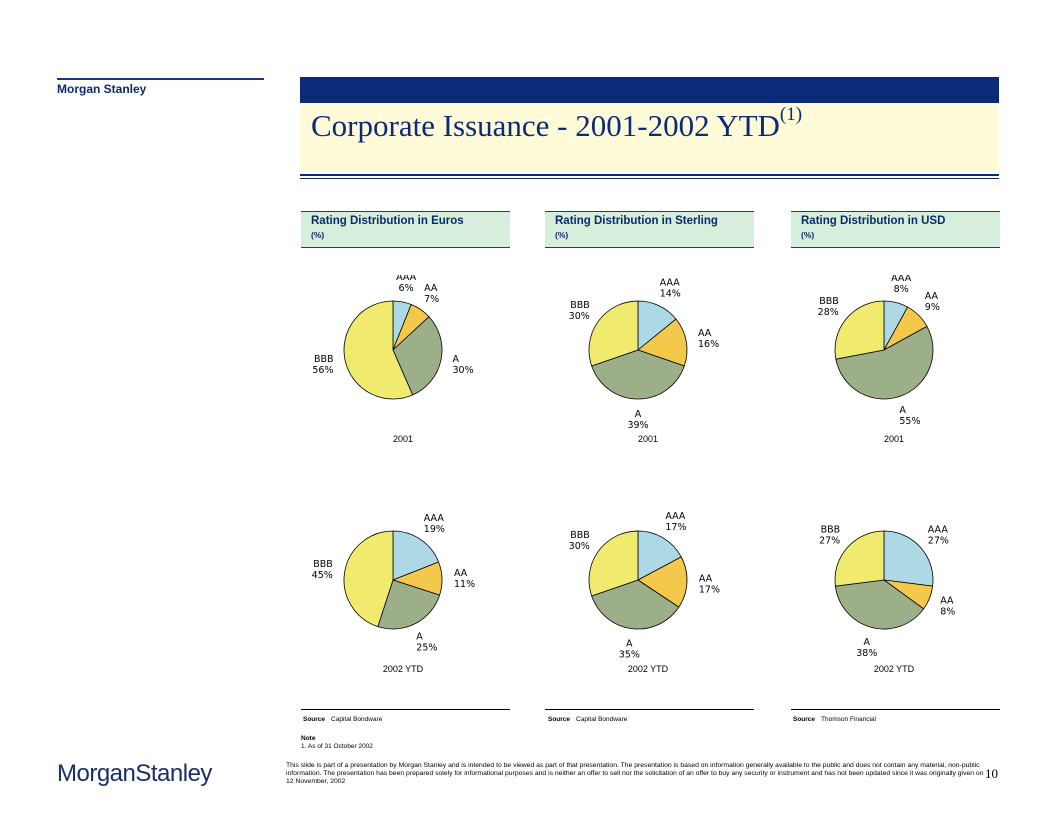  Describe the element at coordinates (895, 229) in the screenshot. I see `section-header-usd: Rating Distribution in USD (%)` at that location.